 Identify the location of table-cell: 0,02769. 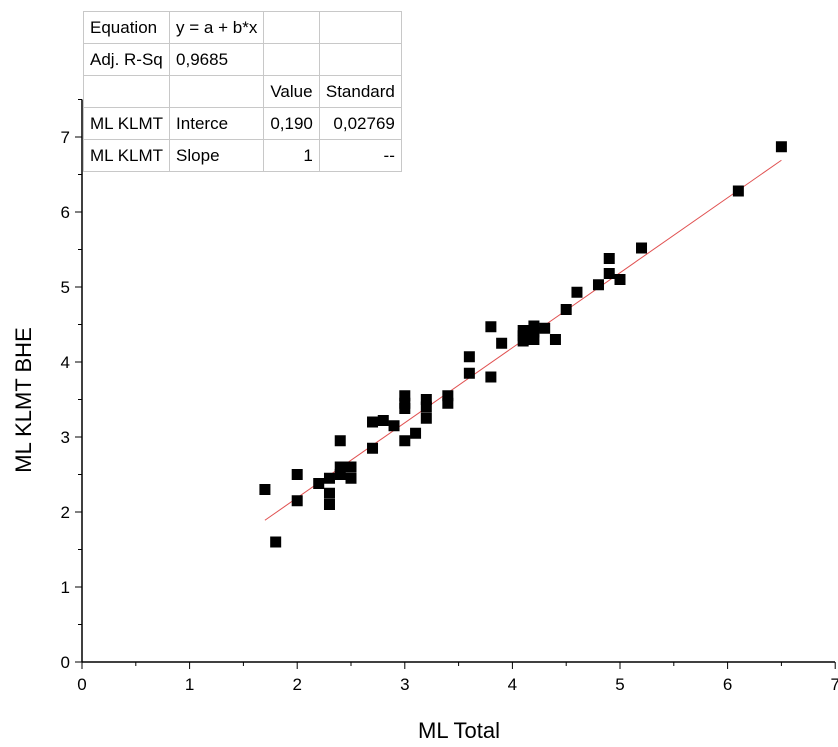
(360, 123).